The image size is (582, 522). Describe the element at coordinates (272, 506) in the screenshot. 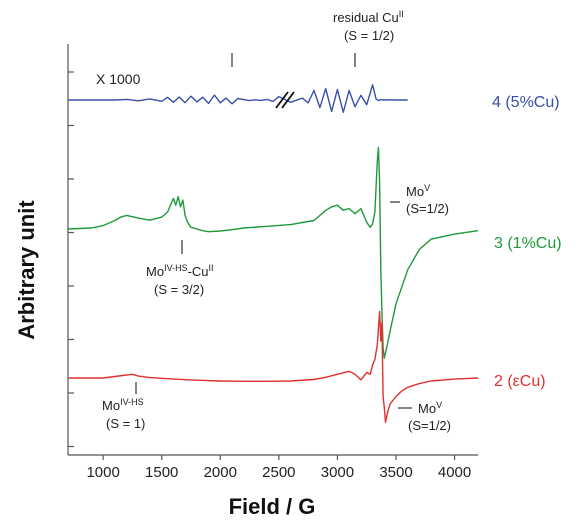

I see `x-axis-title: Field / G` at that location.